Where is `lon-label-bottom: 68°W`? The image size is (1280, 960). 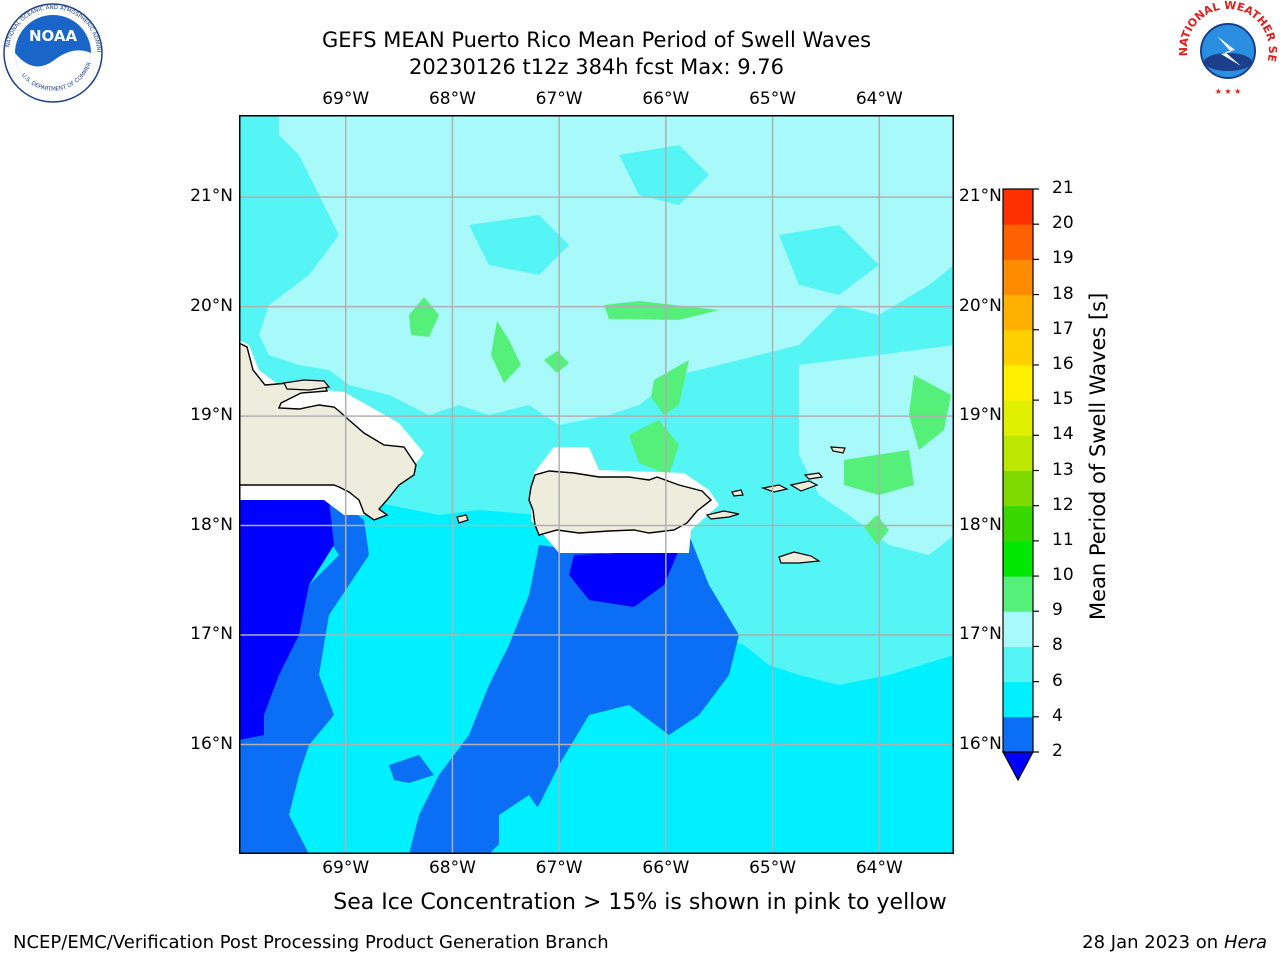 lon-label-bottom: 68°W is located at coordinates (452, 868).